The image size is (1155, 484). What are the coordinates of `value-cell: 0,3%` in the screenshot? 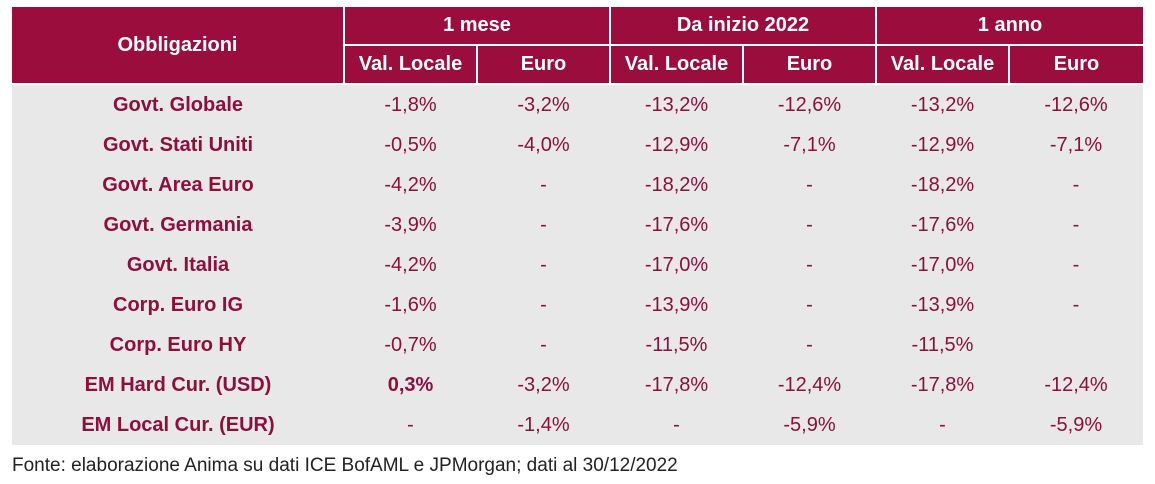 It's located at (410, 385).